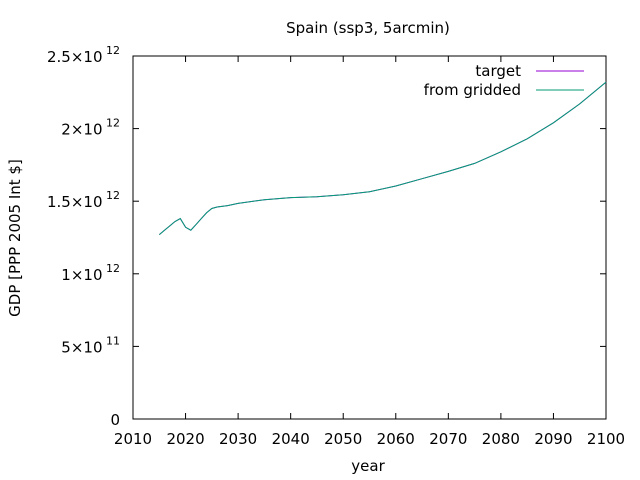 This screenshot has height=480, width=640. I want to click on x-tick-label: 2070, so click(448, 439).